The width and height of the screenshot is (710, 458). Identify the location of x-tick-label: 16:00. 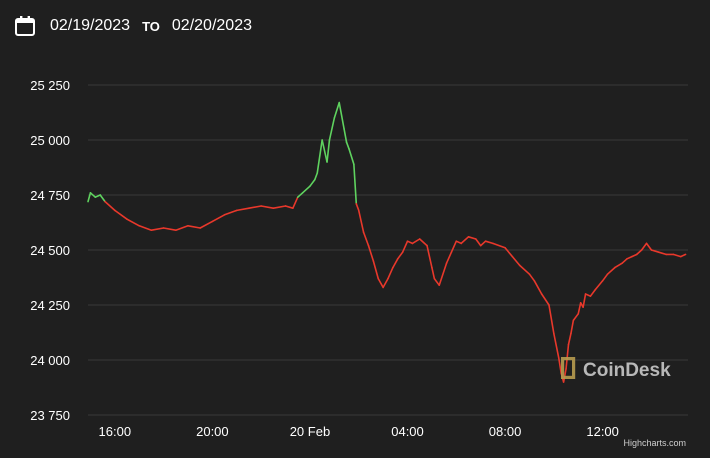
(115, 431).